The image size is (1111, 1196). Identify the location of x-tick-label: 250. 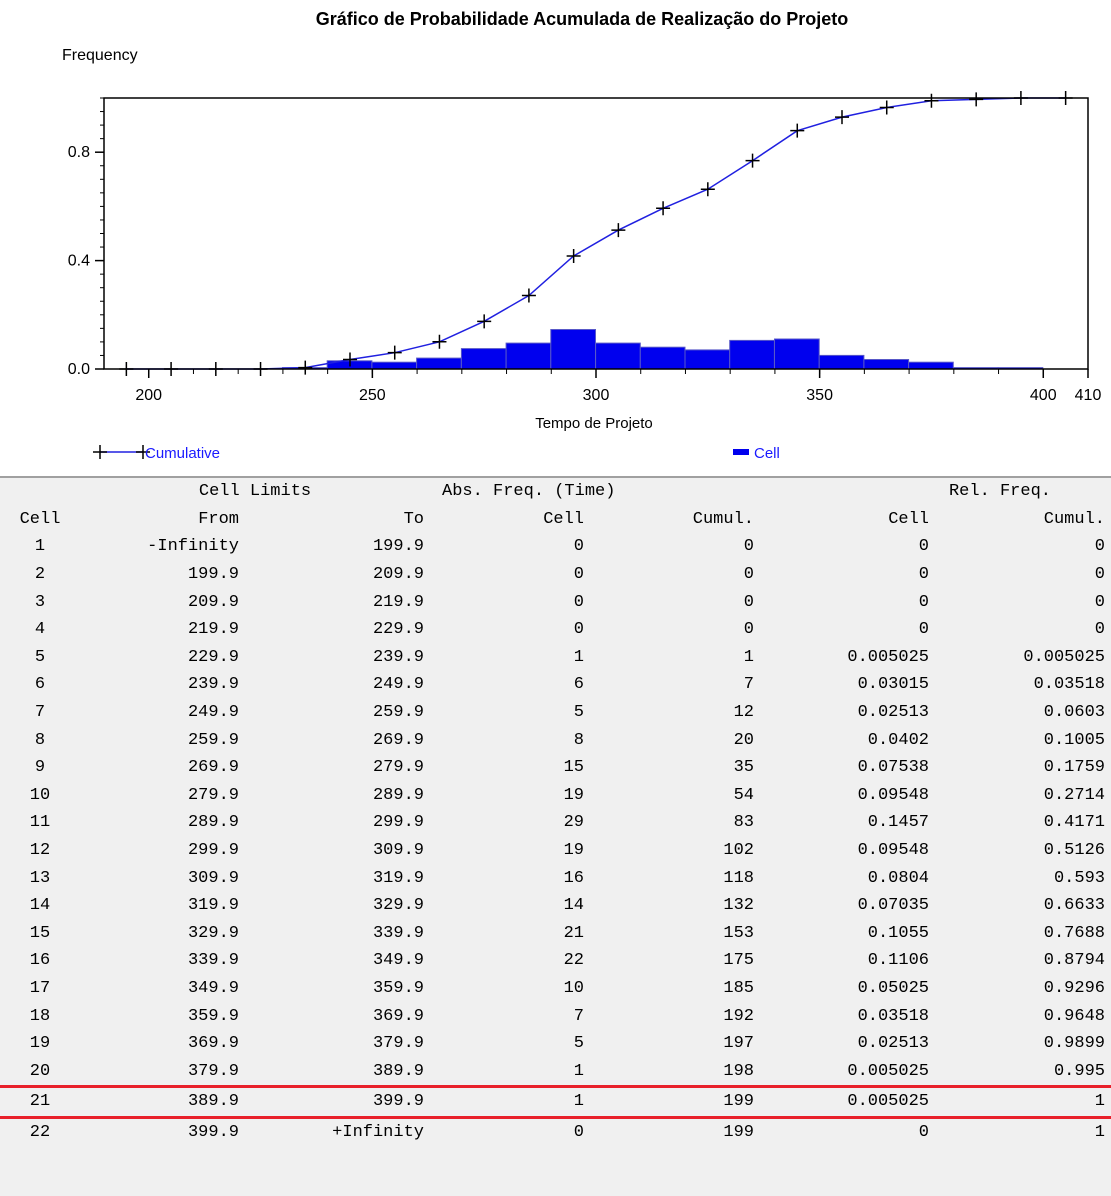
(372, 395).